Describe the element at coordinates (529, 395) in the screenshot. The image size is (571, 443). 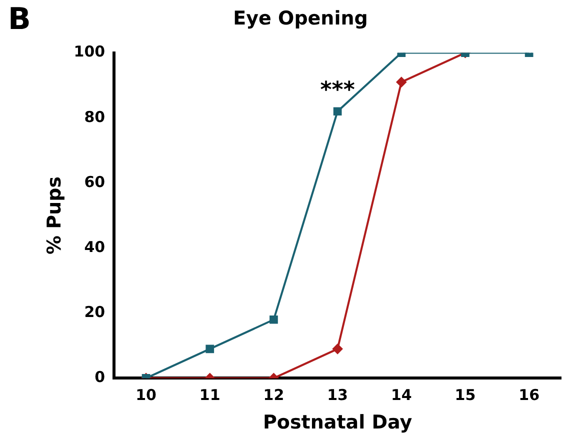
I see `x-tick-label: 16` at that location.